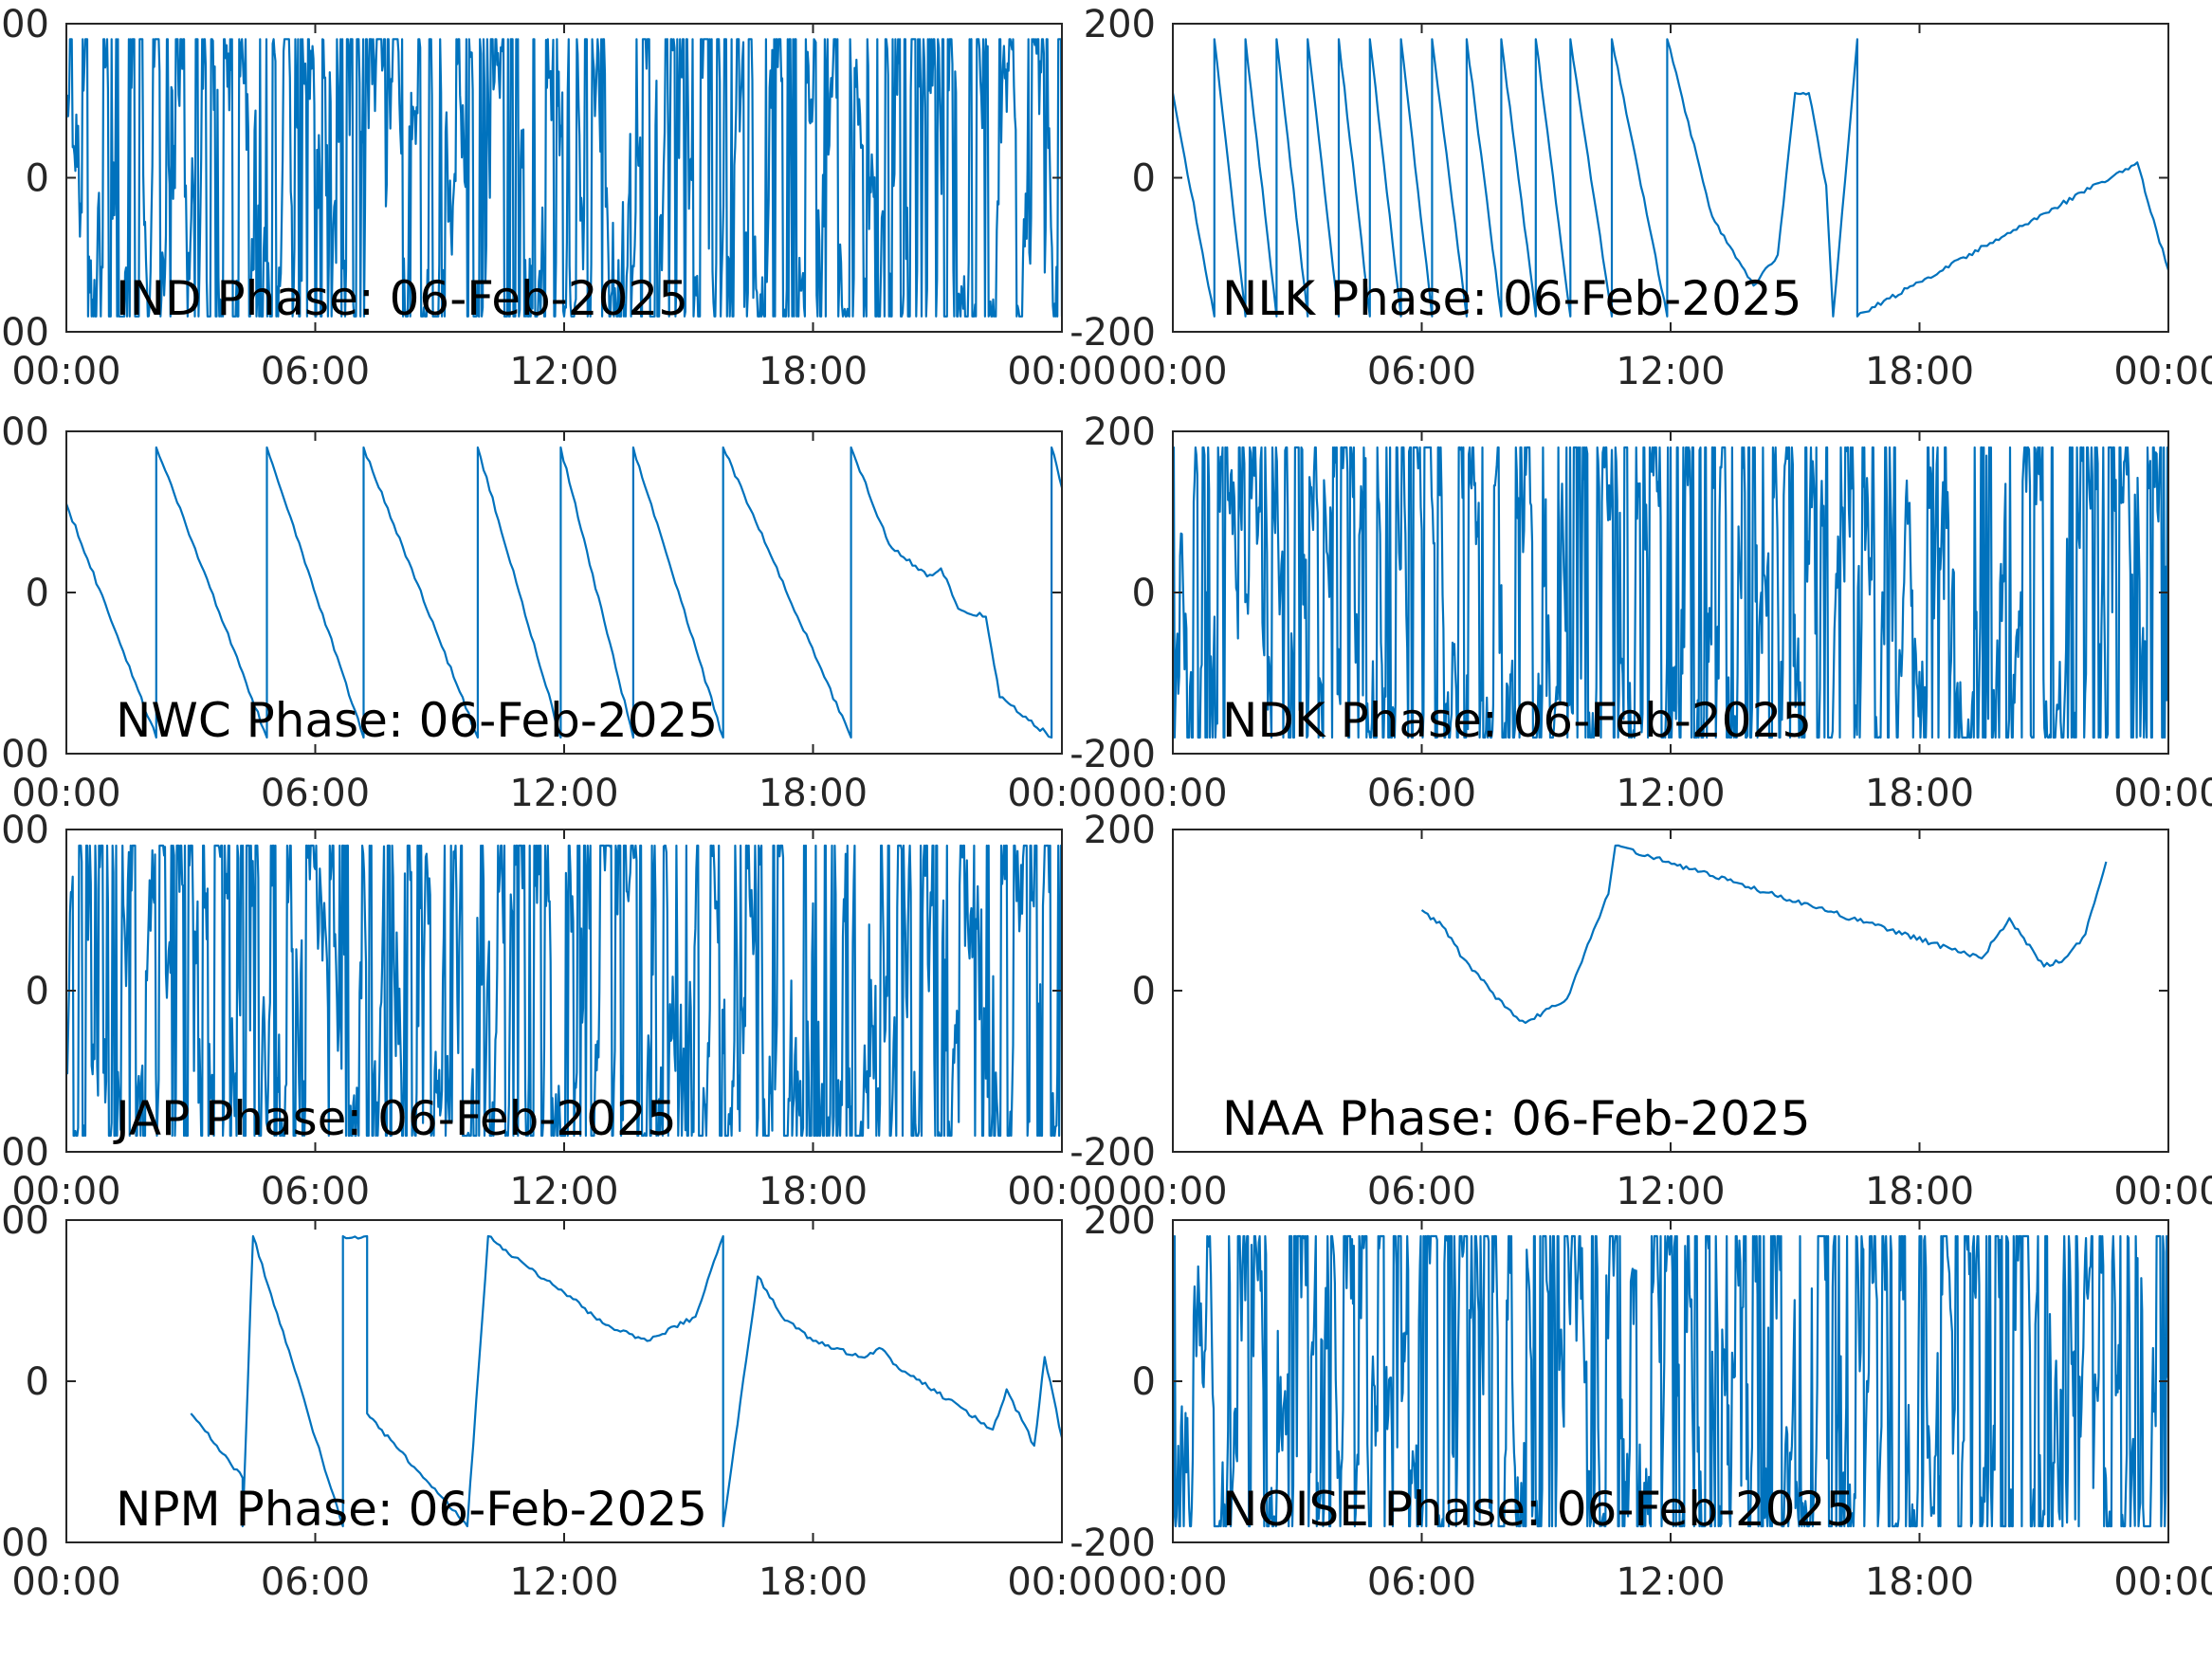 This screenshot has width=2212, height=1659. What do you see at coordinates (417, 720) in the screenshot?
I see `panel-title: NWC Phase: 06-Feb-2025` at bounding box center [417, 720].